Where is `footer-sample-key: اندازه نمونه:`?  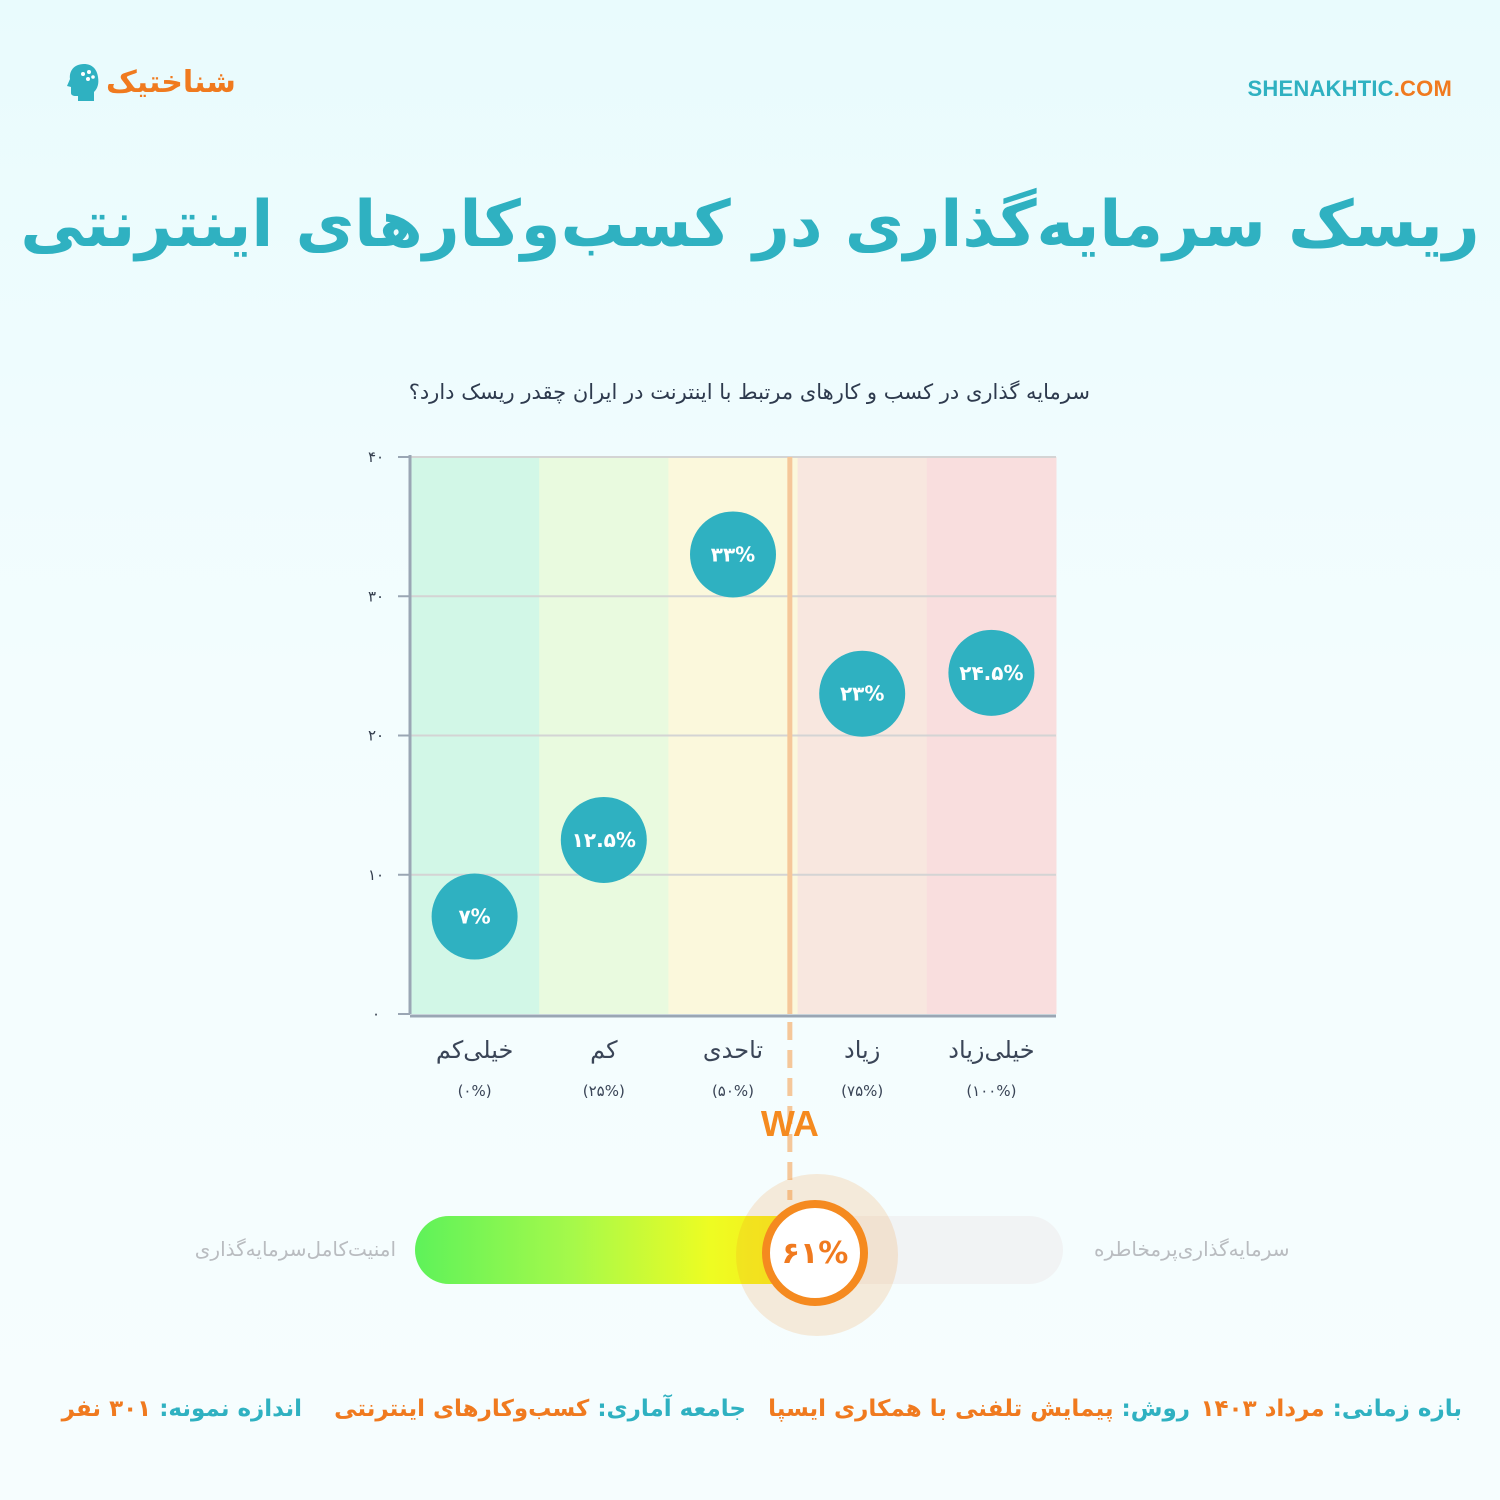 footer-sample-key: اندازه نمونه: is located at coordinates (230, 1409).